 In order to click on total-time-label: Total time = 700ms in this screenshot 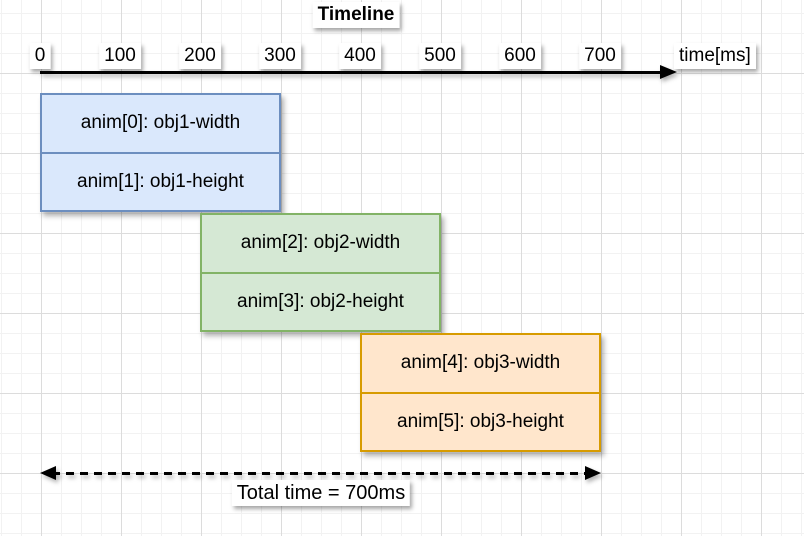, I will do `click(321, 493)`.